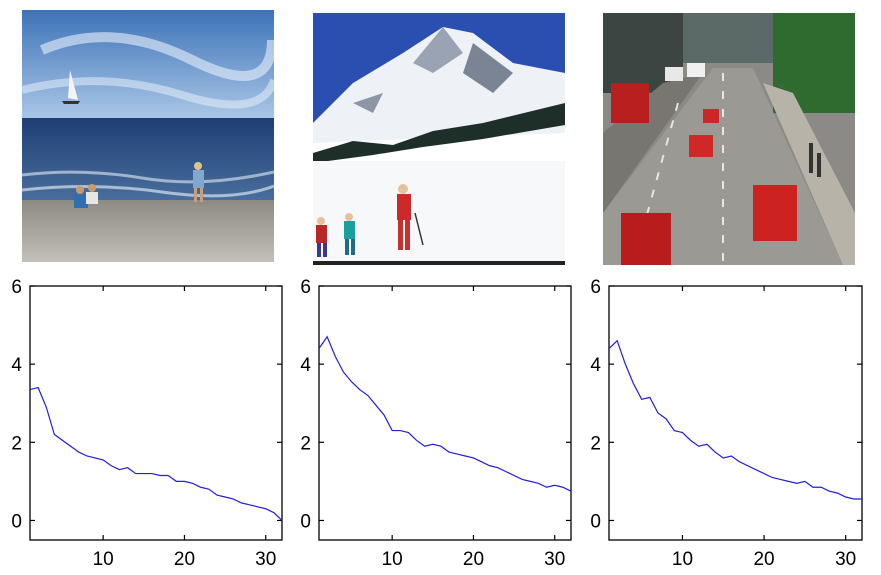 The width and height of the screenshot is (881, 575). Describe the element at coordinates (439, 139) in the screenshot. I see `snow-mountain-photo` at that location.